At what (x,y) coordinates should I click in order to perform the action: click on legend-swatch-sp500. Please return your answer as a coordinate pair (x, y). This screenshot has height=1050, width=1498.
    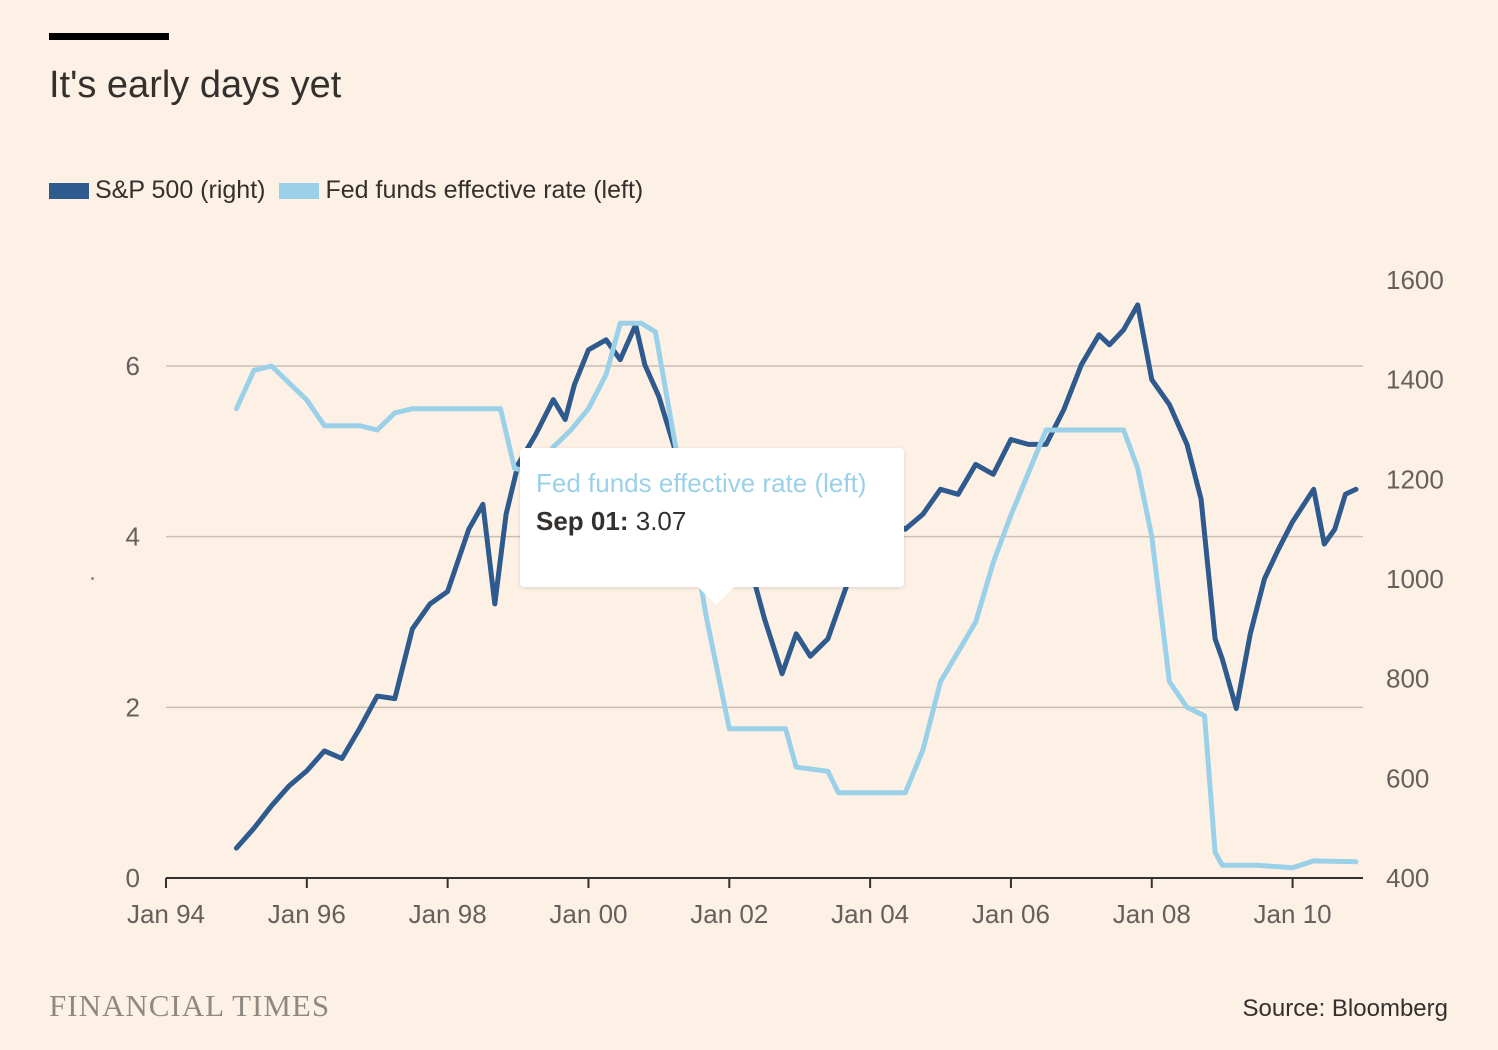
    Looking at the image, I should click on (69, 190).